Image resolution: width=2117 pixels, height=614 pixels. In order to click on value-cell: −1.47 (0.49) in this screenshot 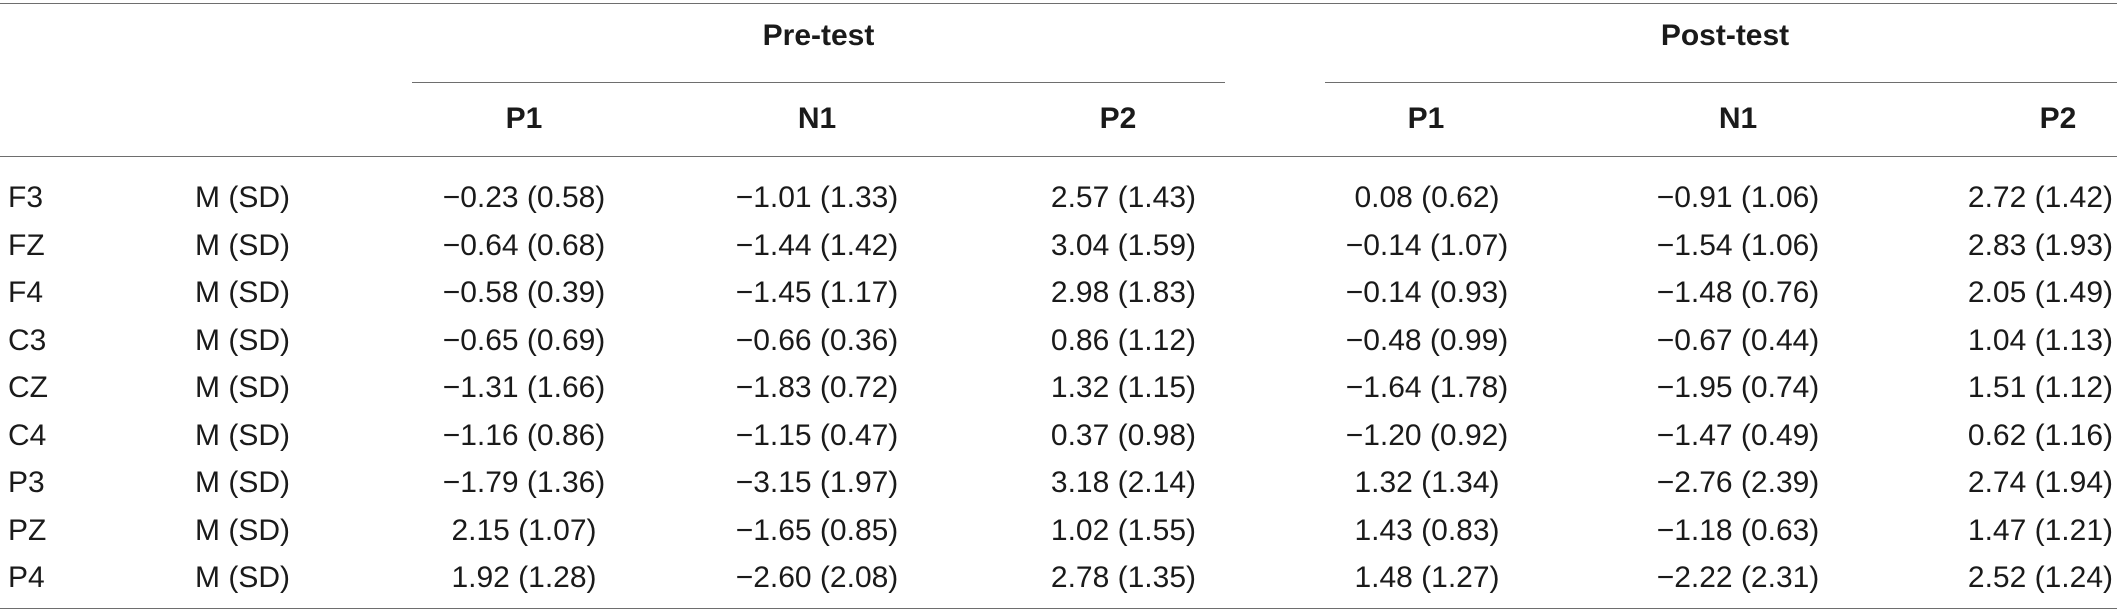, I will do `click(1738, 435)`.